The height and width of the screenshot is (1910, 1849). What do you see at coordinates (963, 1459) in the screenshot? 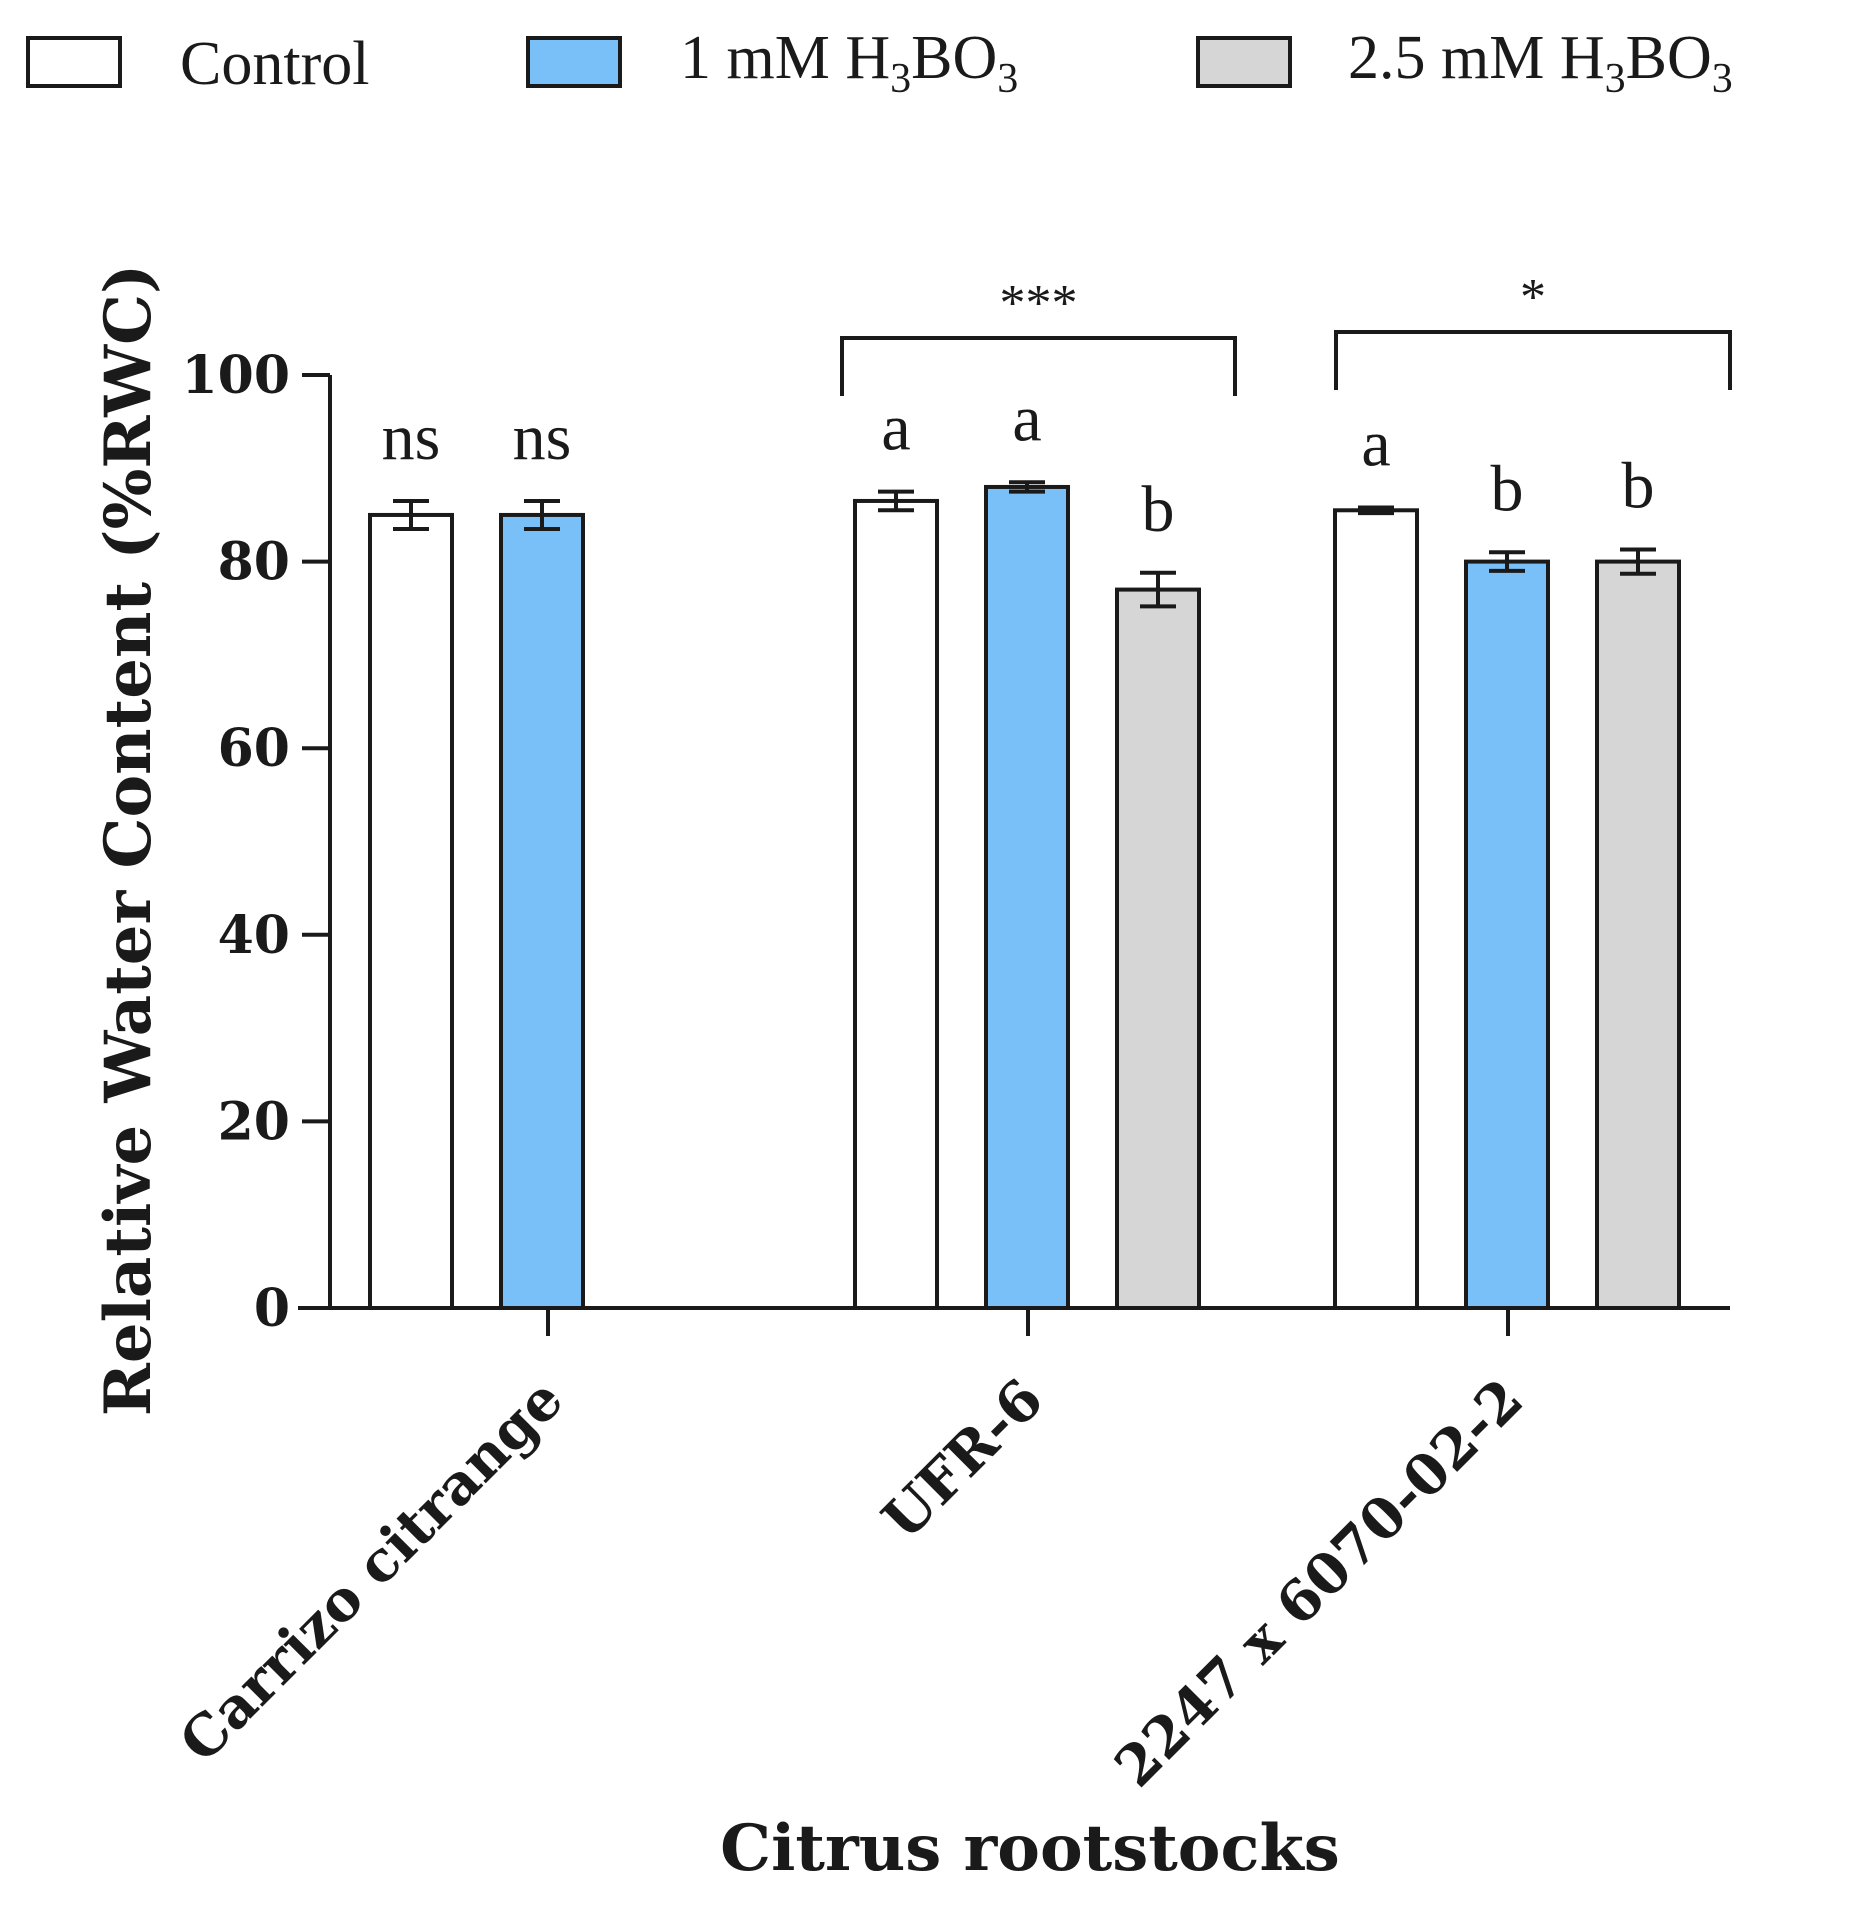
I see `x-tick-label: UFR-6` at bounding box center [963, 1459].